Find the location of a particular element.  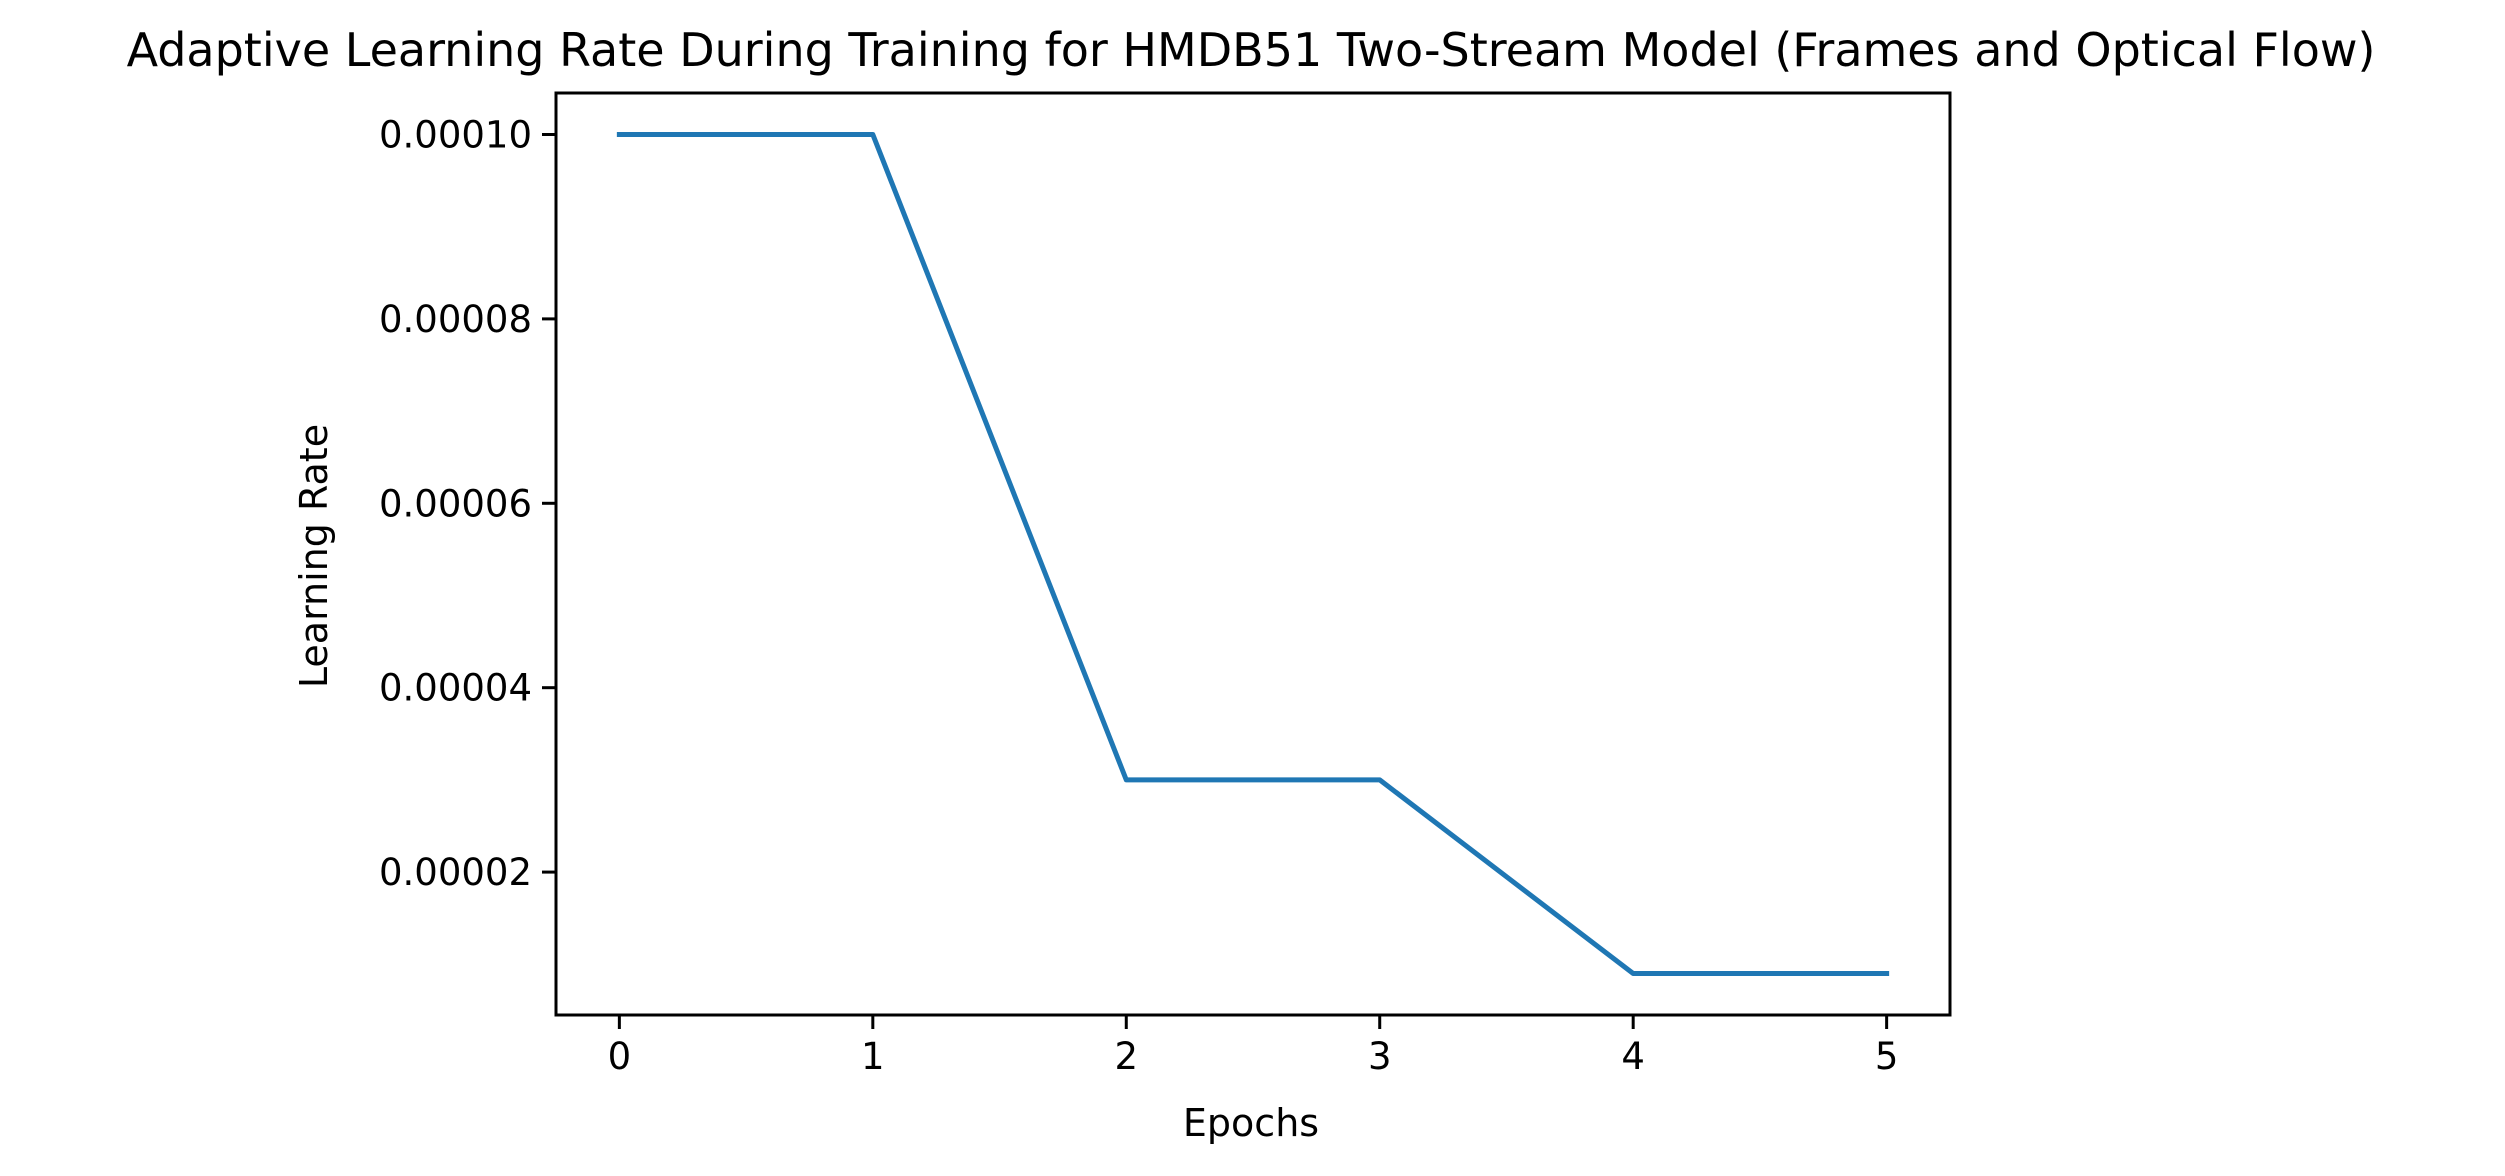

y-tick-label: 0.00004 is located at coordinates (455, 688).